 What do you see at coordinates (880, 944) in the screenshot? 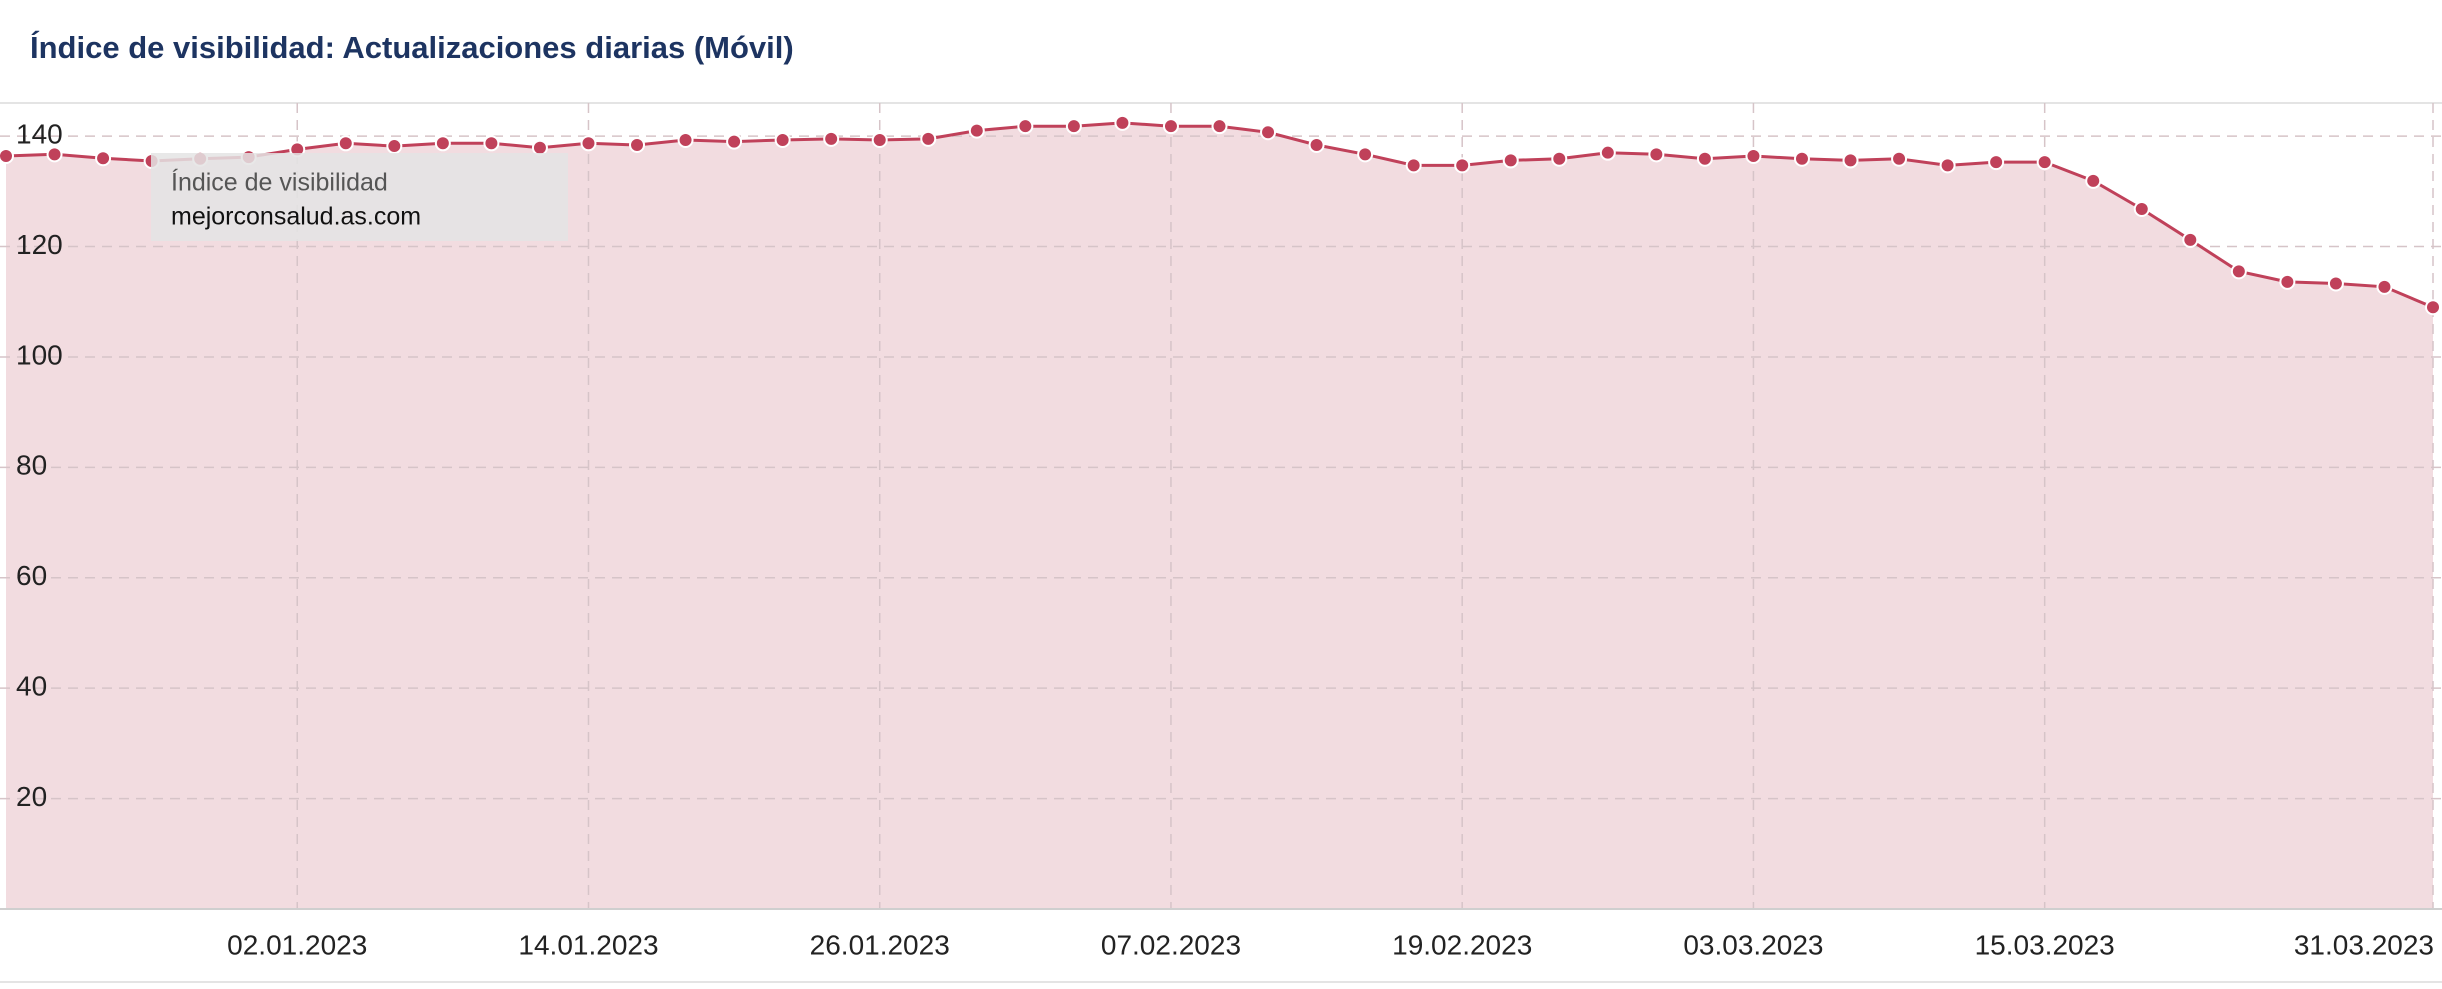
I see `x-tick-label: 26.01.2023` at bounding box center [880, 944].